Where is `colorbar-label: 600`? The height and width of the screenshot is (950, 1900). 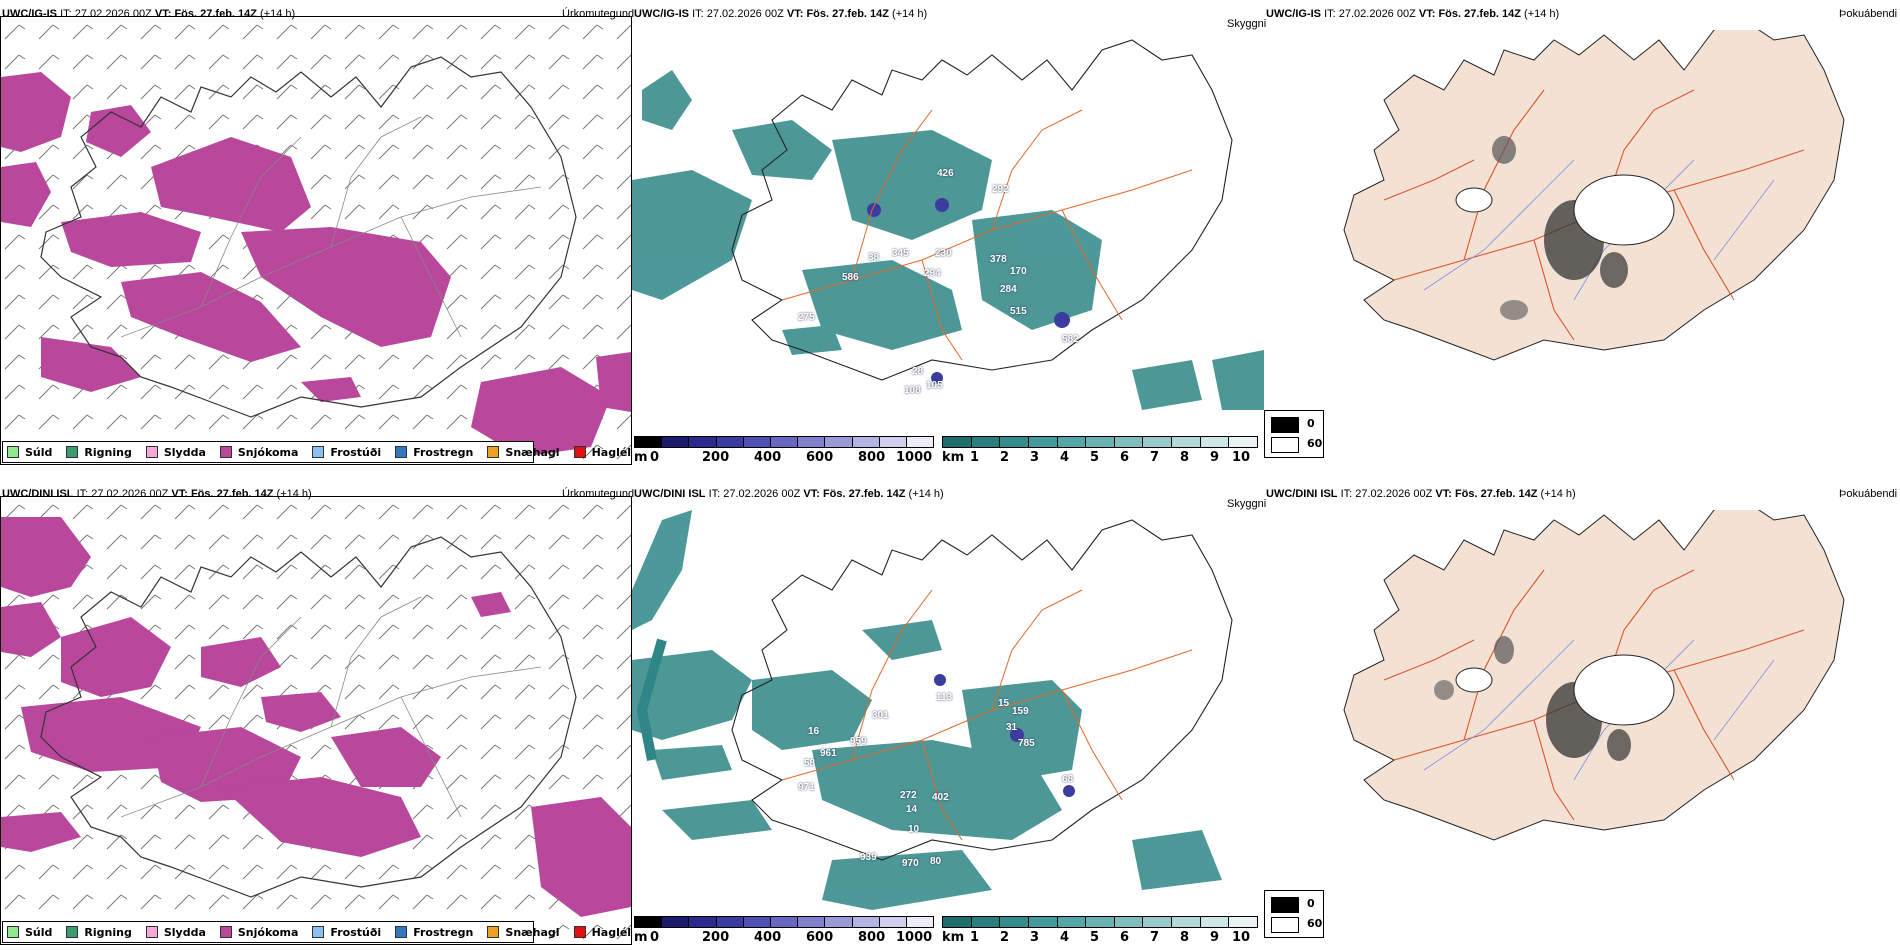
colorbar-label: 600 is located at coordinates (820, 457).